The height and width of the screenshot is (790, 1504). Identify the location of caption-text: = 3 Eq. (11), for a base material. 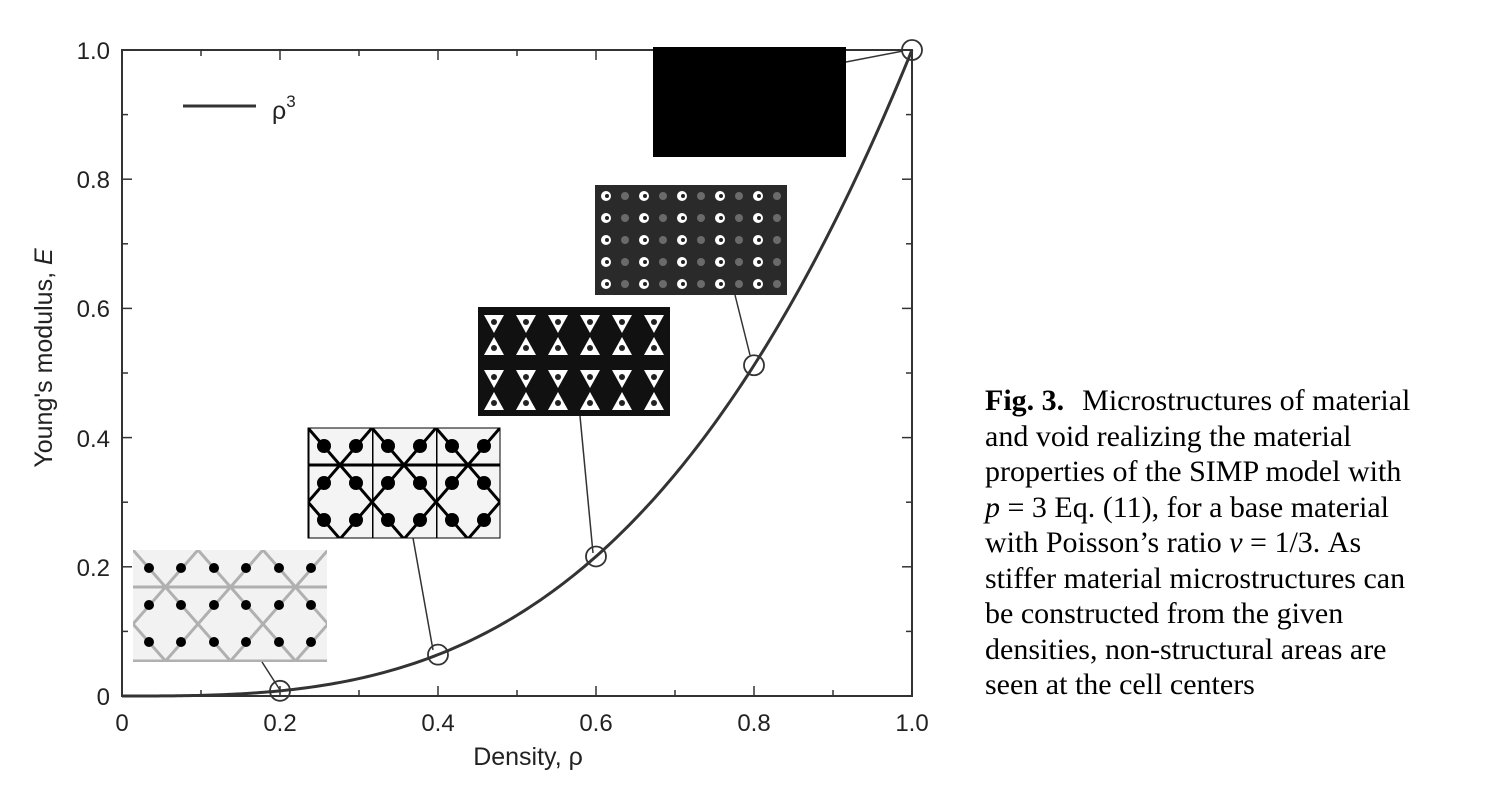
(1195, 507).